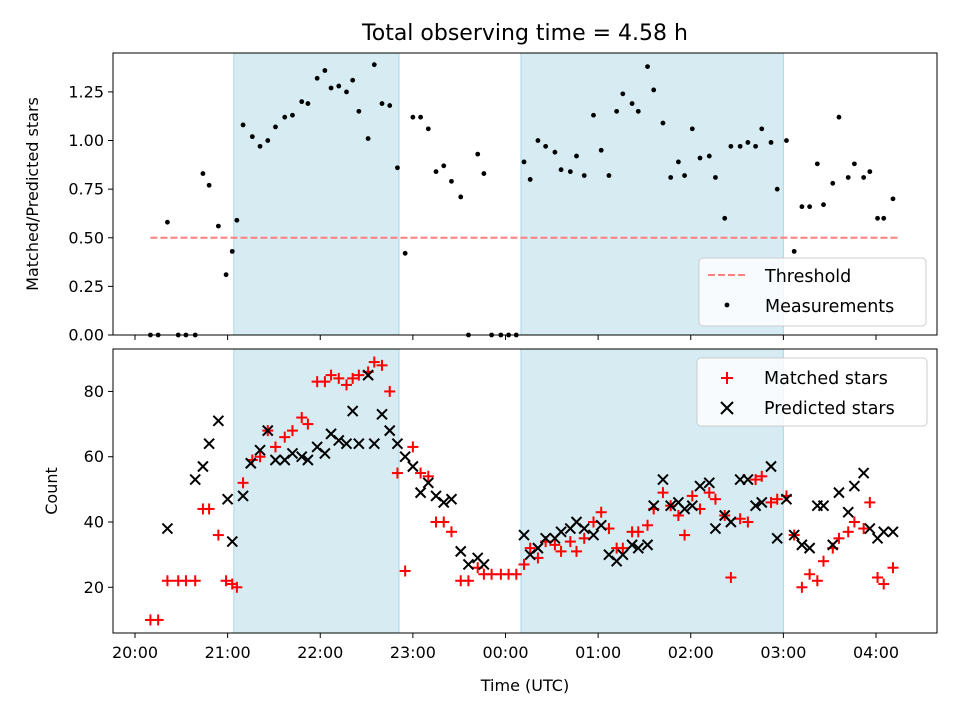 The height and width of the screenshot is (720, 960). What do you see at coordinates (86, 286) in the screenshot?
I see `top-y-tick-label: 0.25` at bounding box center [86, 286].